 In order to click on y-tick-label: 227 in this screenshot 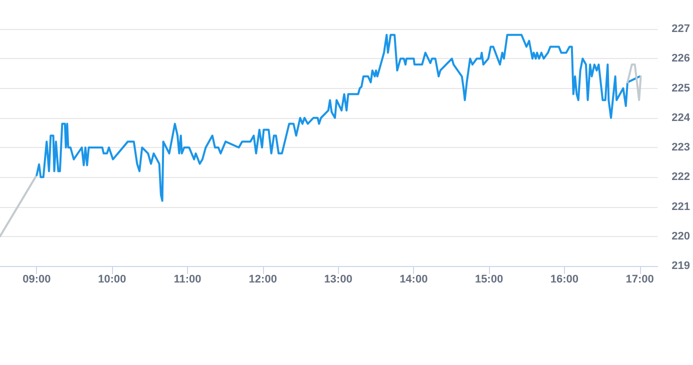, I will do `click(681, 29)`.